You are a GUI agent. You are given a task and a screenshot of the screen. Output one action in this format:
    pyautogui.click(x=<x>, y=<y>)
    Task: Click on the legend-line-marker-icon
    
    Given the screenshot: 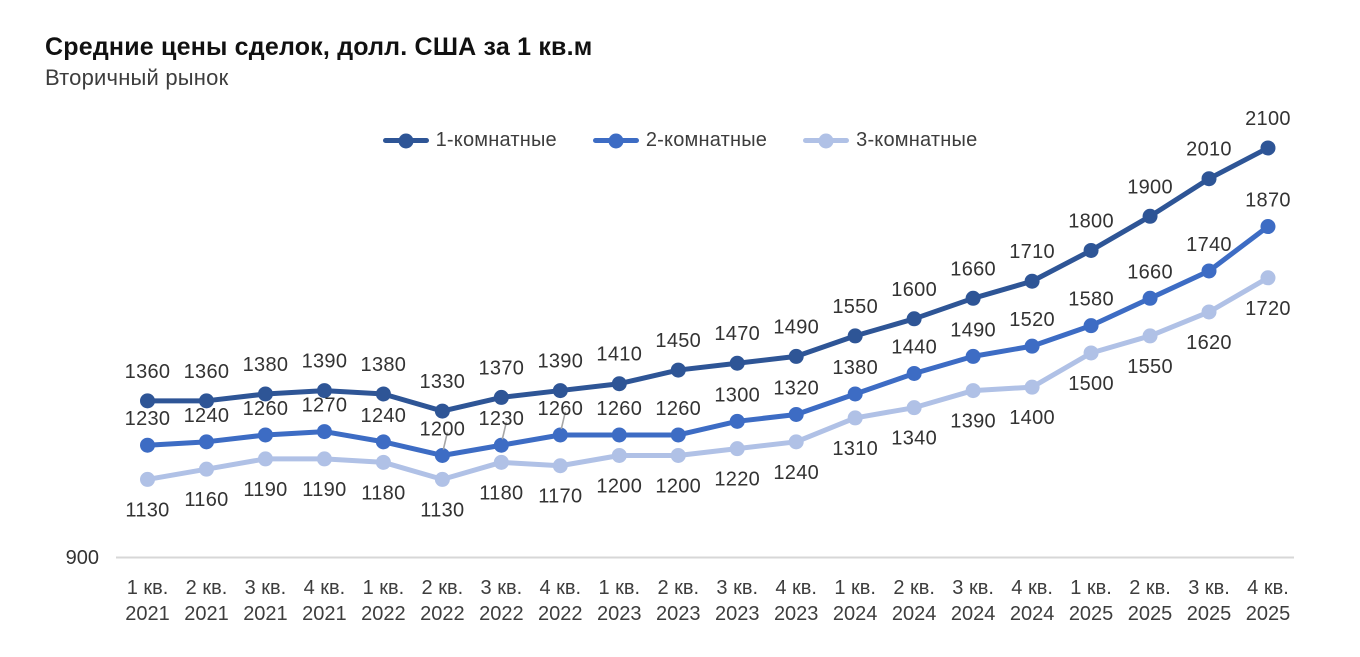 What is the action you would take?
    pyautogui.click(x=405, y=140)
    